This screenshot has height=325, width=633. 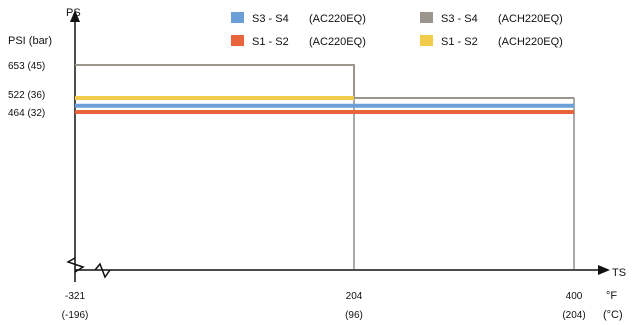 I want to click on x-tick-labels: -321 (-196) 204 (96) 400 (204), so click(x=324, y=306).